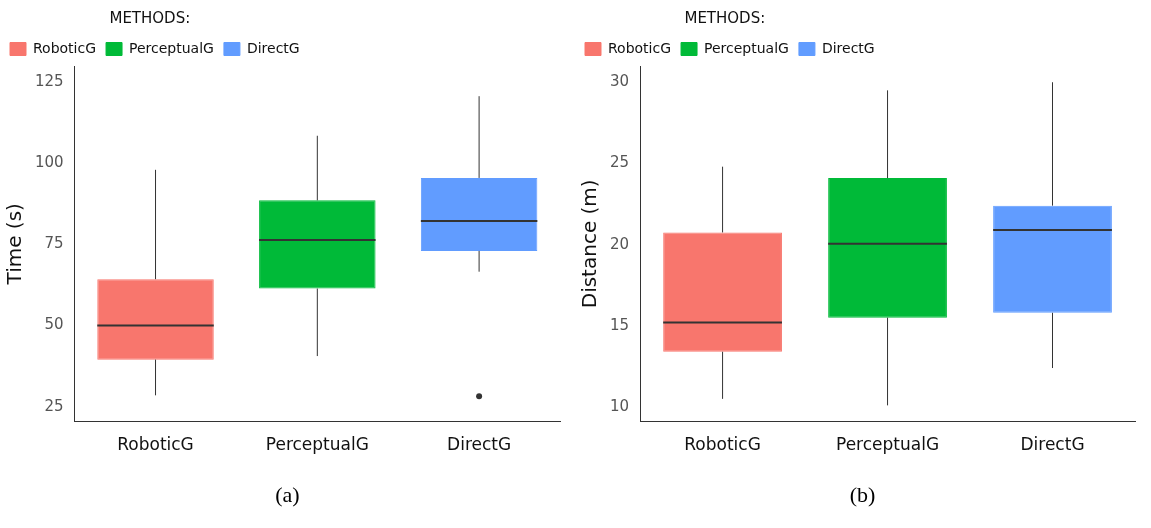  Describe the element at coordinates (54, 324) in the screenshot. I see `y-tick-label: 50` at that location.